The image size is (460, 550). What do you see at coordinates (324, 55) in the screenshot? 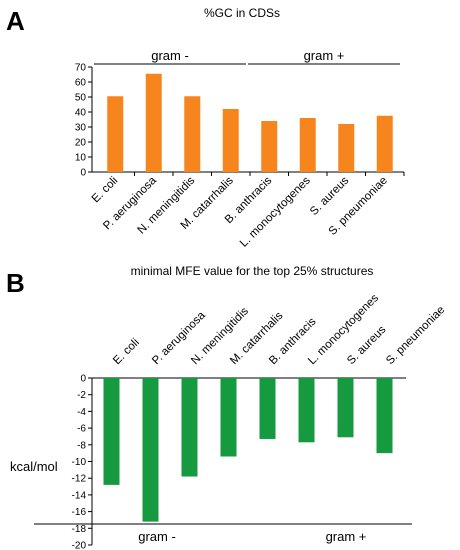
I see `panel-a-group-label: gram +` at bounding box center [324, 55].